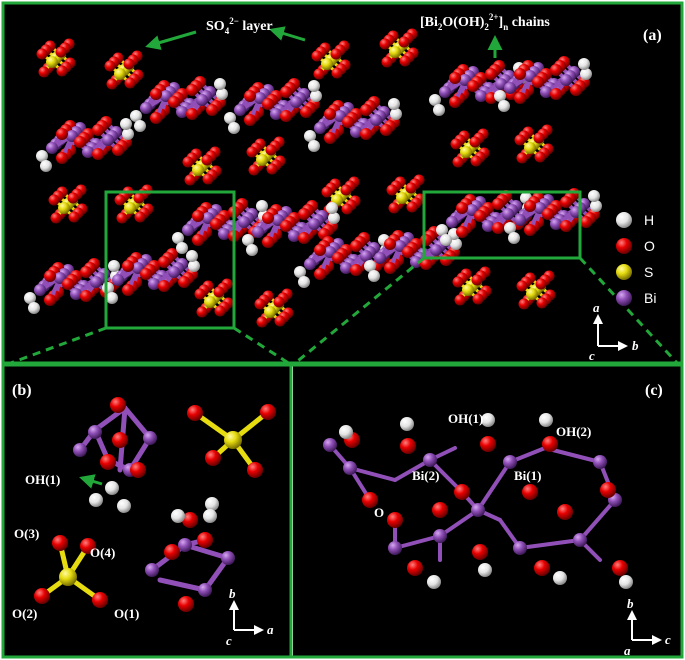 Image resolution: width=685 pixels, height=660 pixels. What do you see at coordinates (102, 552) in the screenshot?
I see `svg-text: O(4)` at bounding box center [102, 552].